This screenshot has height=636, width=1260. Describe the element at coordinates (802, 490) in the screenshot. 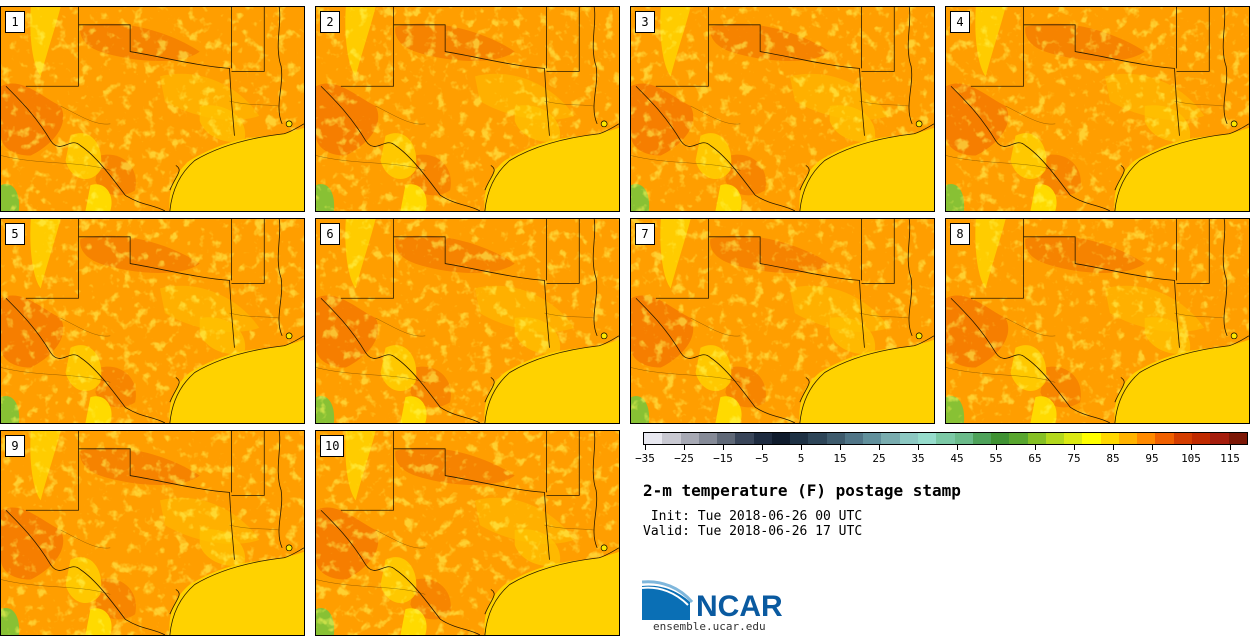

I see `figure-title: 2-m temperature (F) postage stamp` at that location.